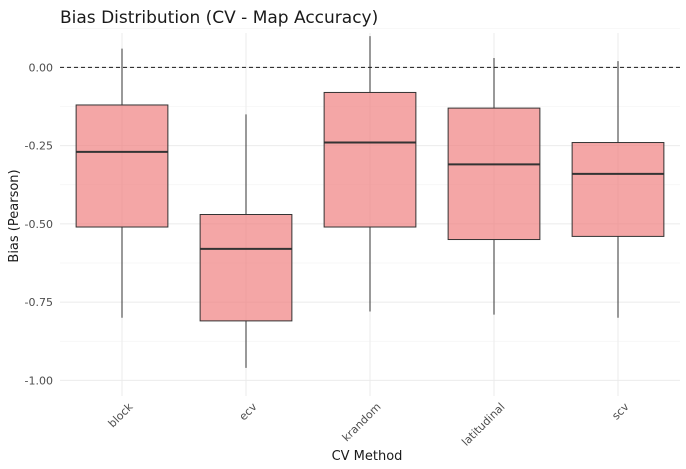  What do you see at coordinates (41, 67) in the screenshot?
I see `y-tick-label: 0.00` at bounding box center [41, 67].